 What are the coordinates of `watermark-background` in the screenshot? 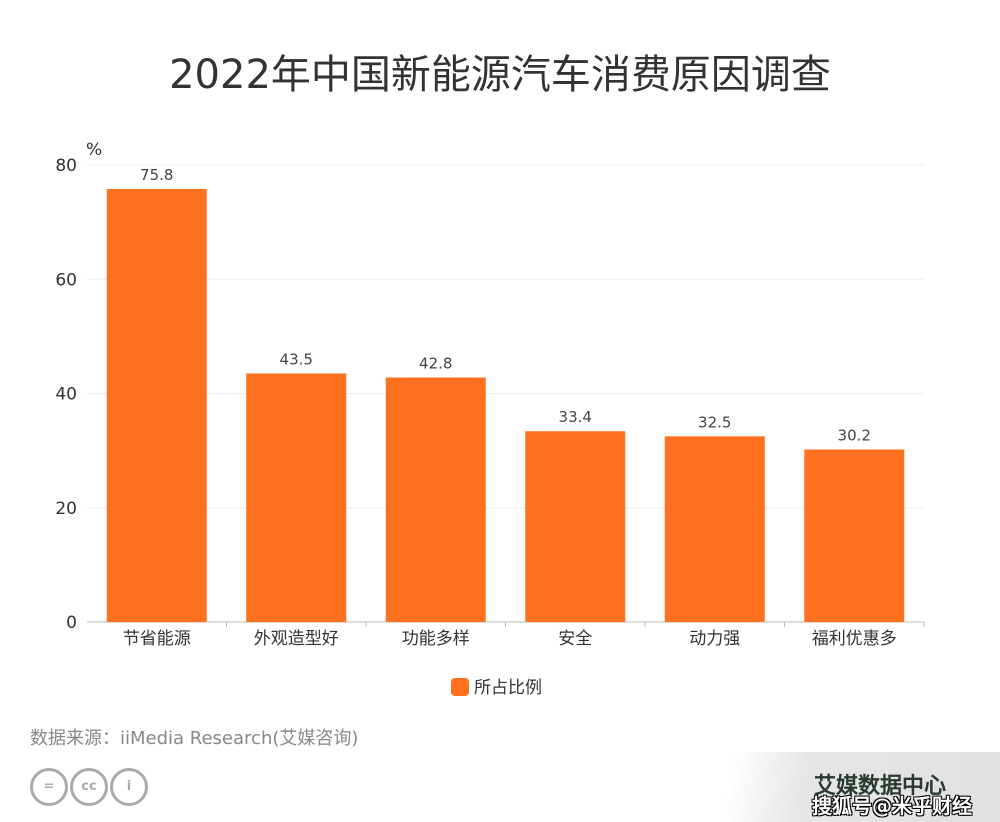 It's located at (820, 787).